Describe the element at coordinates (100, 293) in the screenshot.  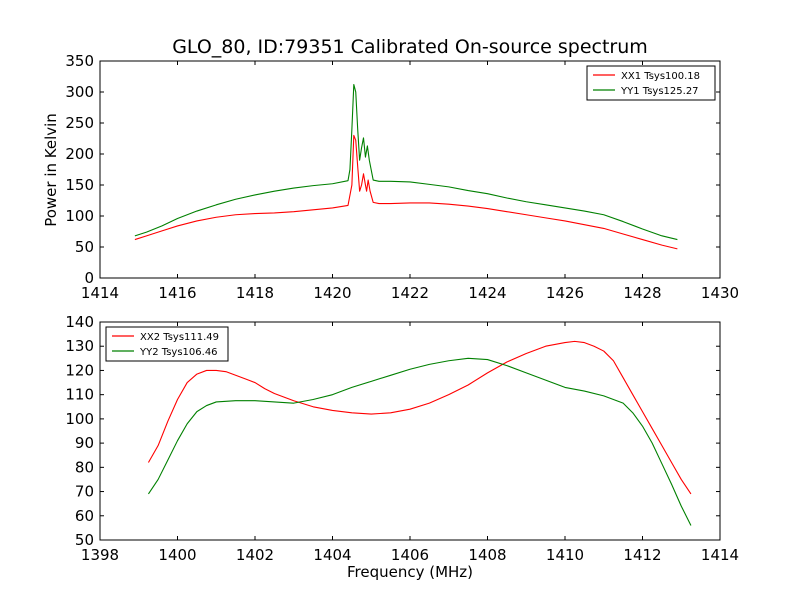
I see `top-x-tick-label: 1414` at that location.